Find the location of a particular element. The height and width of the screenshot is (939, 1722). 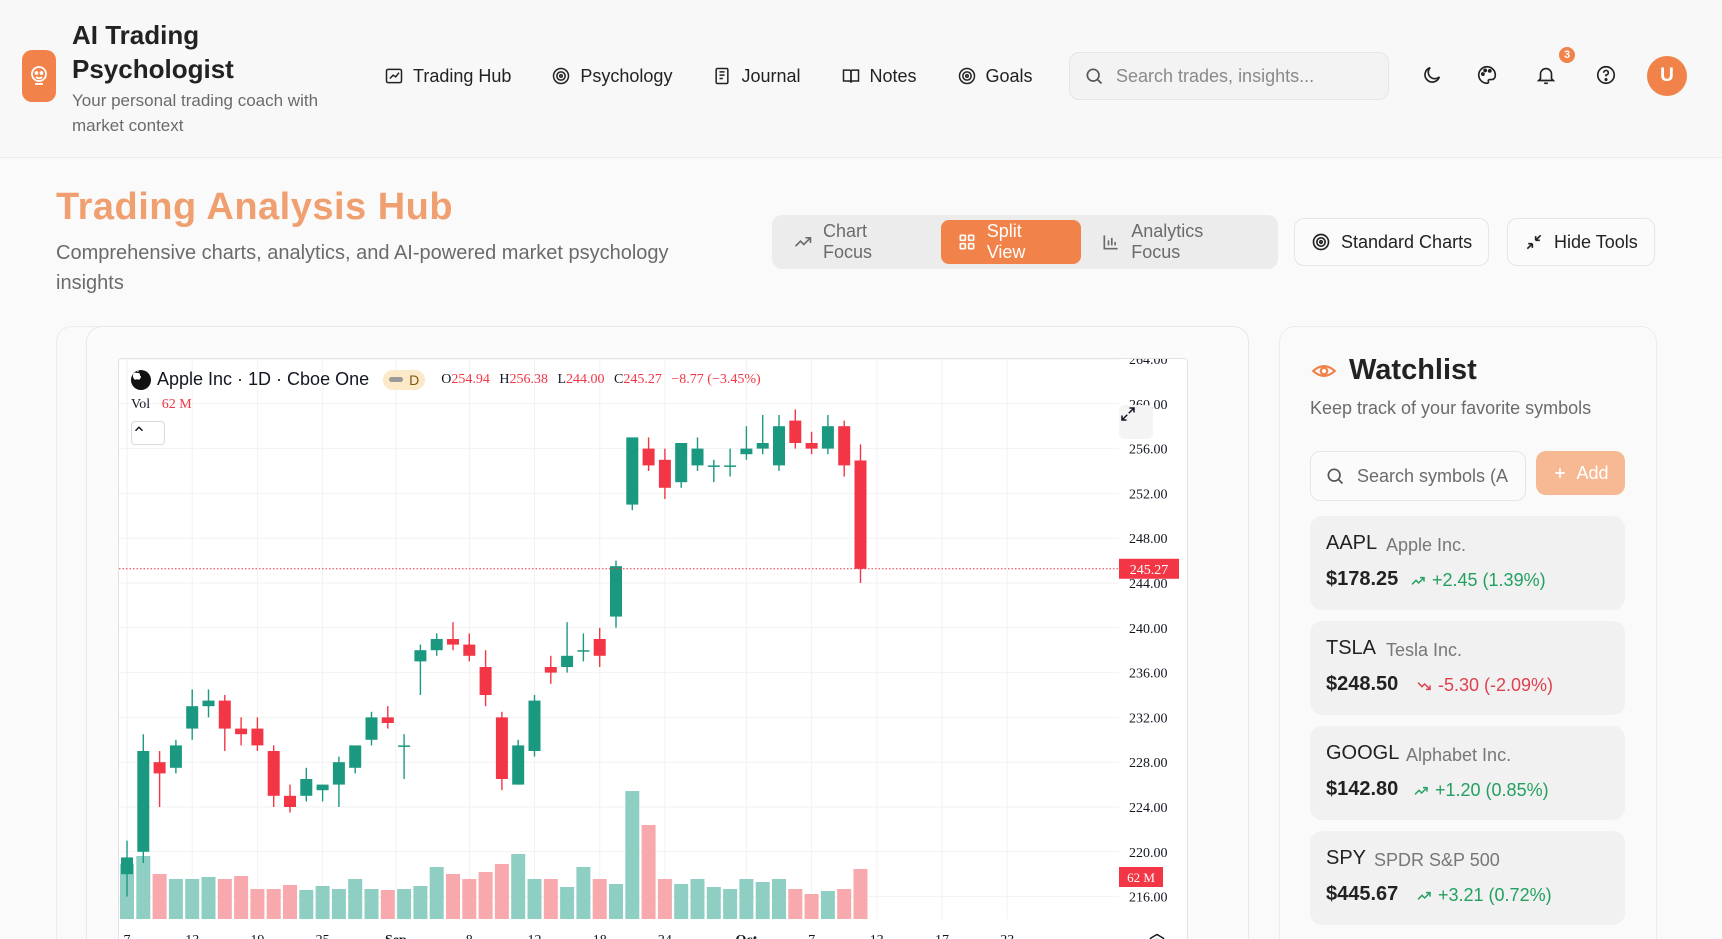

interval-badge: D is located at coordinates (404, 379).